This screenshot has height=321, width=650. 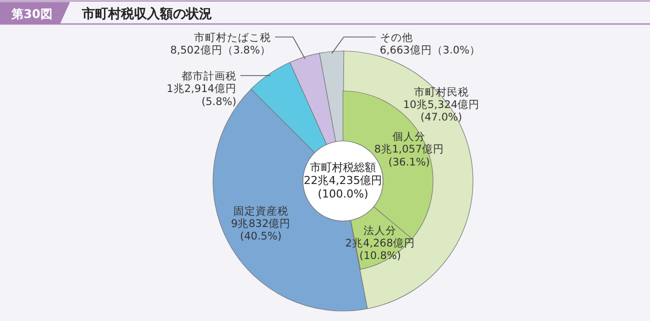 I want to click on data-label: 6,663億円（3.0%）, so click(x=430, y=50).